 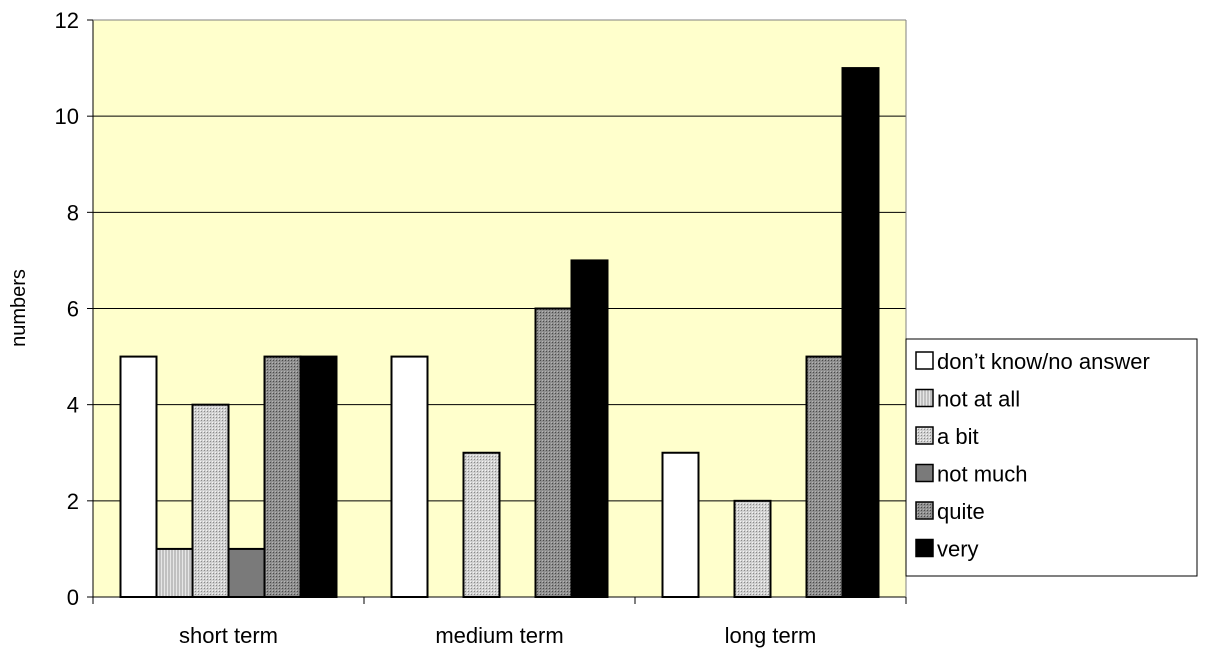 I want to click on legend-label: a bit, so click(x=958, y=436).